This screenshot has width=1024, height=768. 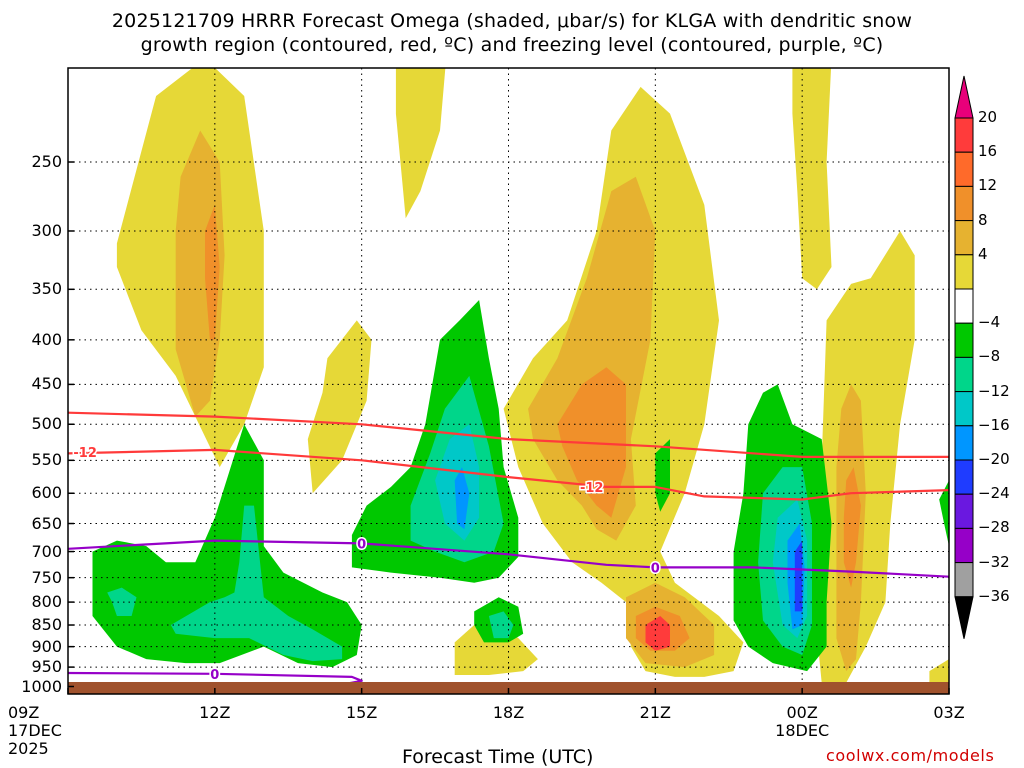 I want to click on colorbar-label-11: −28, so click(x=994, y=527).